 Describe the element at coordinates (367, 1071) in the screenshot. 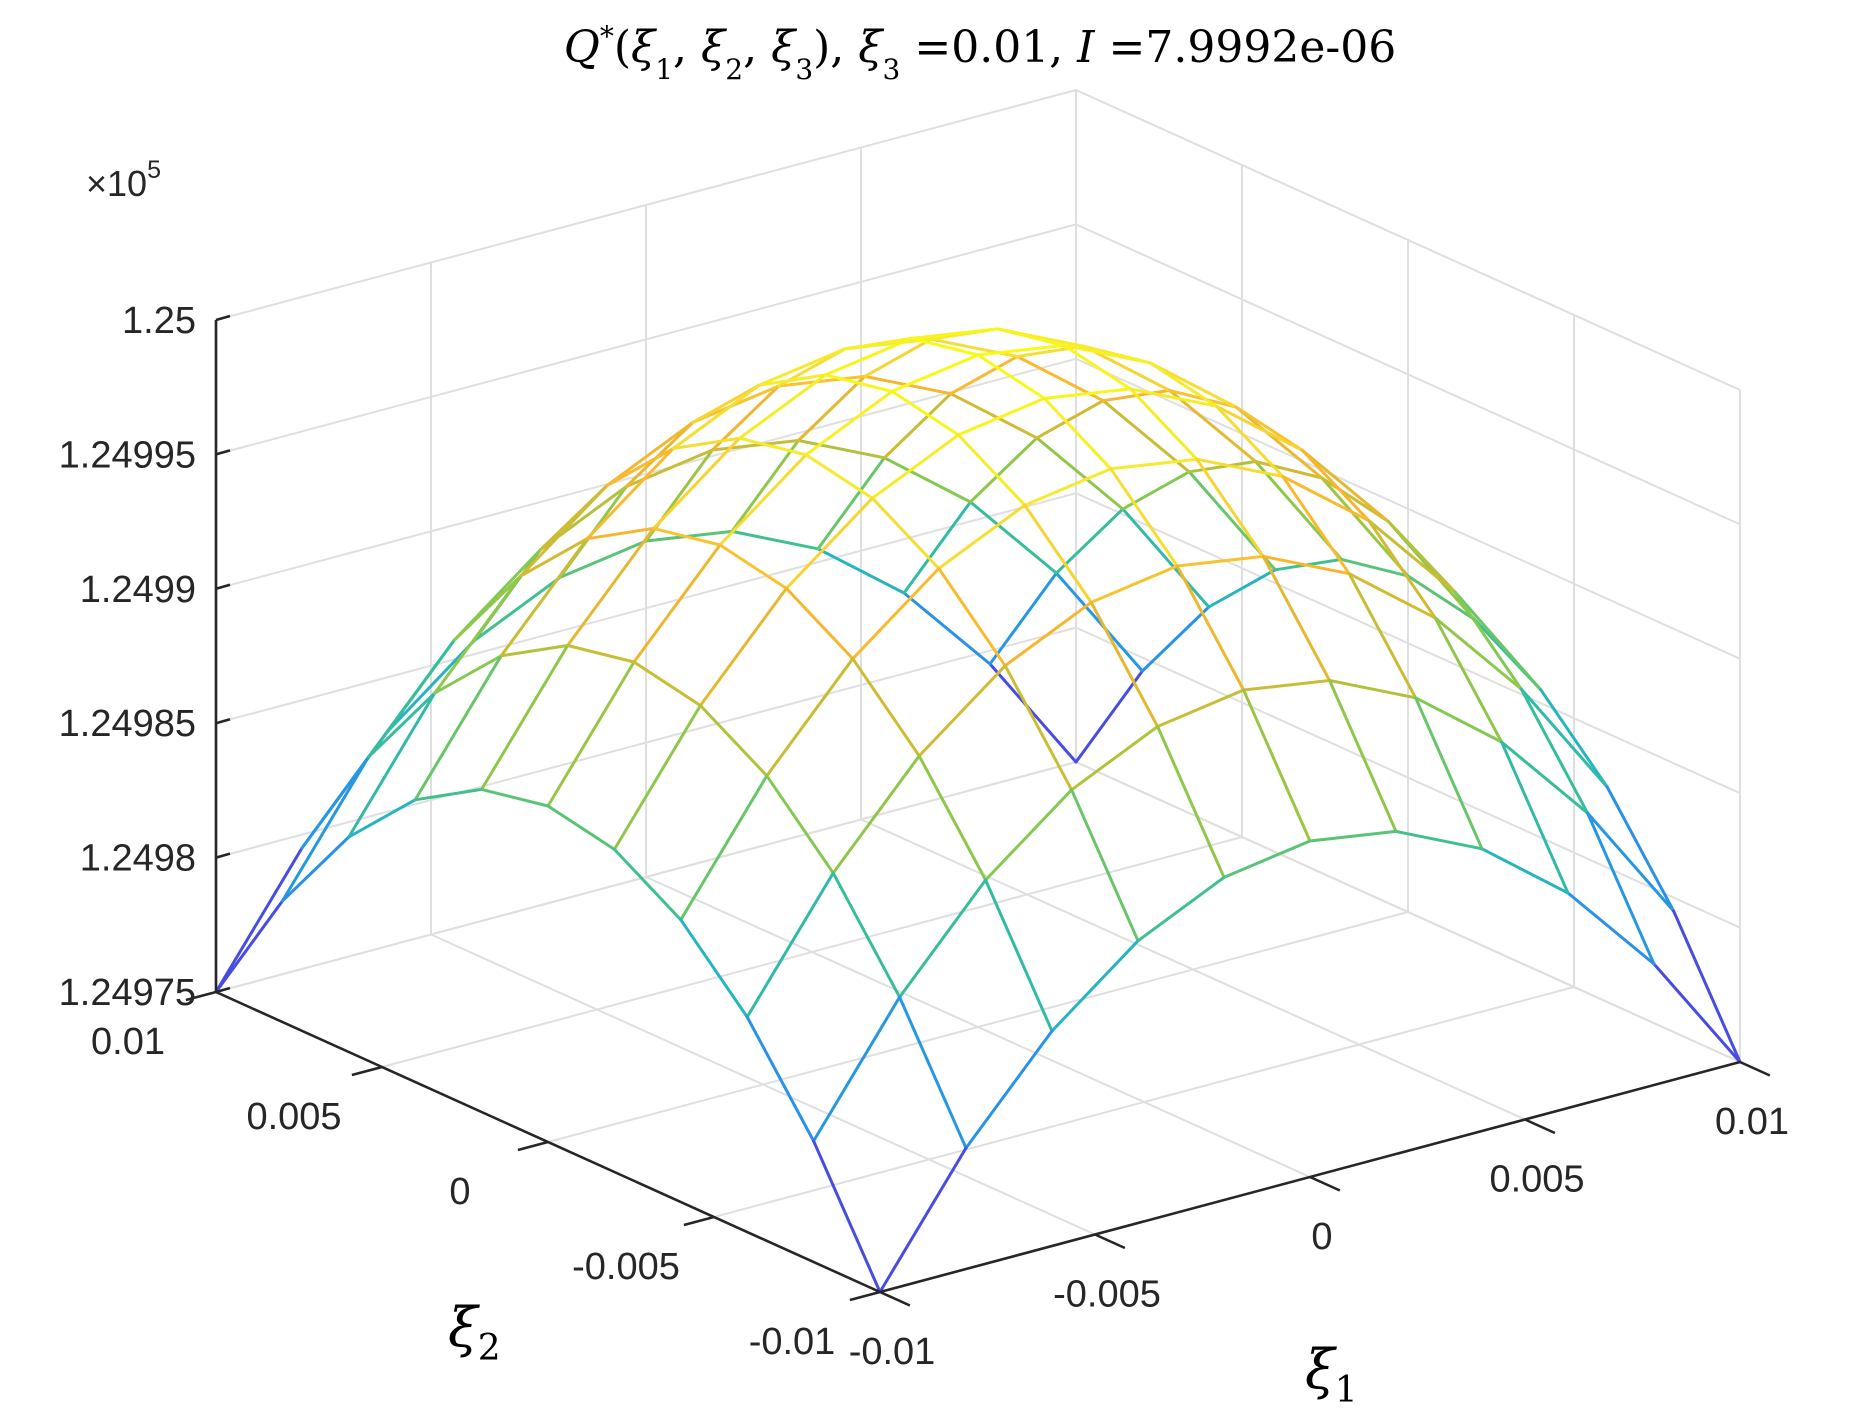

I see `y-axis-tick` at that location.